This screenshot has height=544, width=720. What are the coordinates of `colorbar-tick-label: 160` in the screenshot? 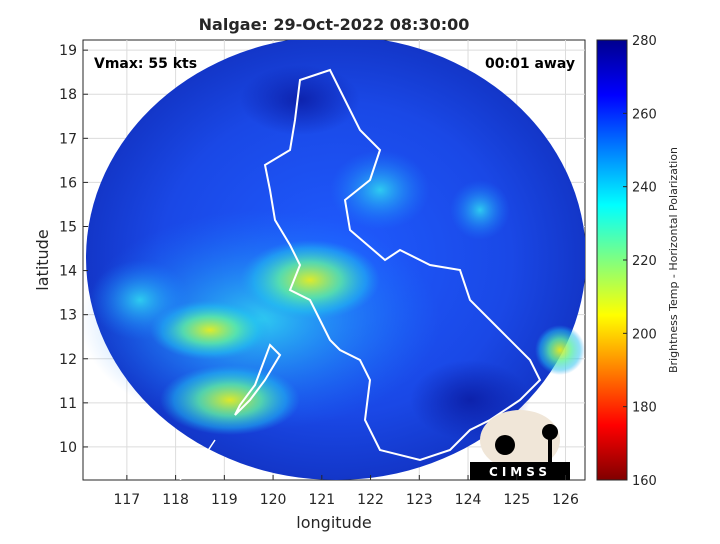 It's located at (644, 481).